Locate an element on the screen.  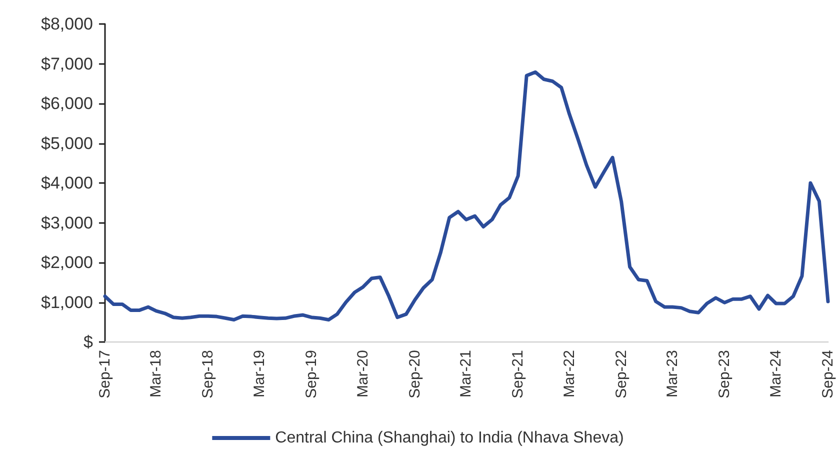
y-tick-label: $ is located at coordinates (89, 342).